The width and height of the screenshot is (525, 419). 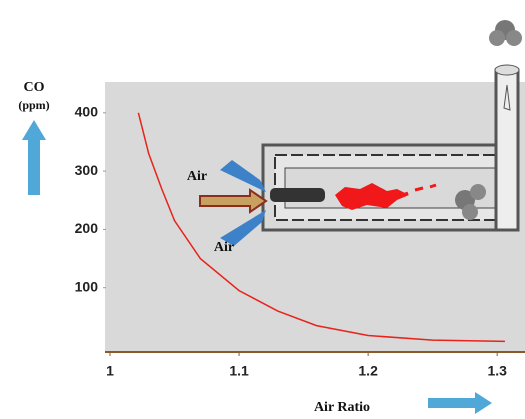 What do you see at coordinates (34, 87) in the screenshot?
I see `y-label: CO` at bounding box center [34, 87].